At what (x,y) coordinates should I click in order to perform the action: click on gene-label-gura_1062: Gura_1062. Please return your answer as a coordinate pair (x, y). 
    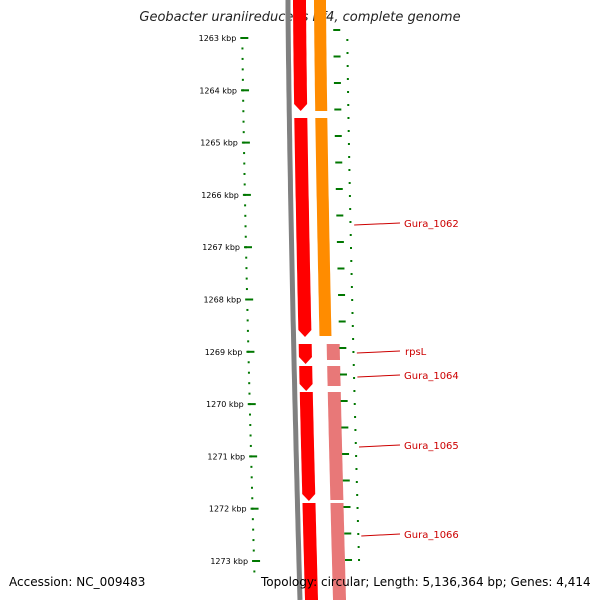
    Looking at the image, I should click on (431, 224).